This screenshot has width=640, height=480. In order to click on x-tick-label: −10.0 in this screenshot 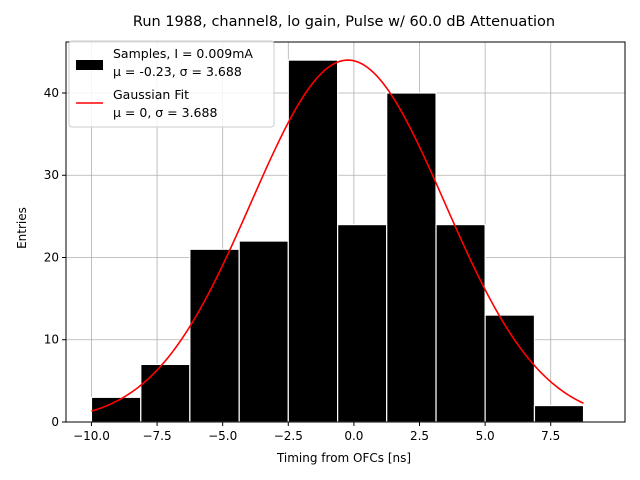, I will do `click(91, 436)`.